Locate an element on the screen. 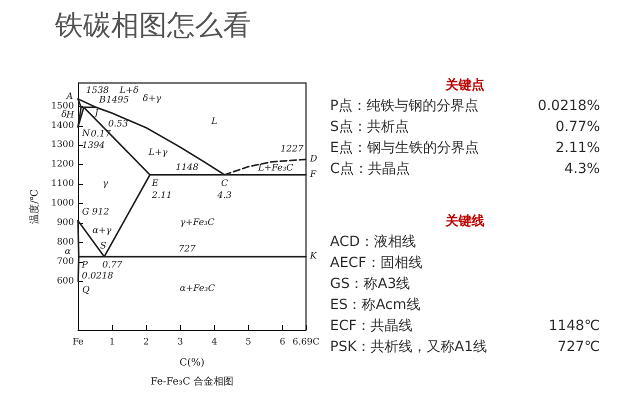 This screenshot has width=640, height=413. x-tick-label: Fe is located at coordinates (78, 343).